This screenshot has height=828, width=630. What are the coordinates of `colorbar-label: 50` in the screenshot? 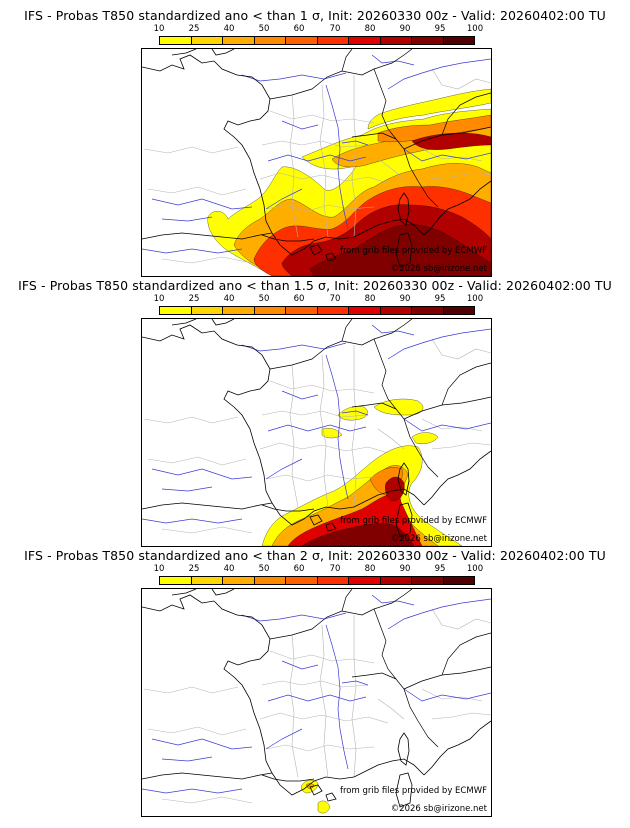 It's located at (264, 29).